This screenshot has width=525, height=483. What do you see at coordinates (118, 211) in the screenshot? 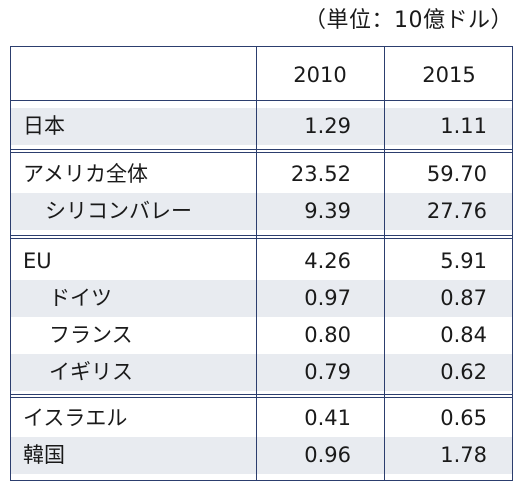
I see `row-name: シリコンバレー` at bounding box center [118, 211].